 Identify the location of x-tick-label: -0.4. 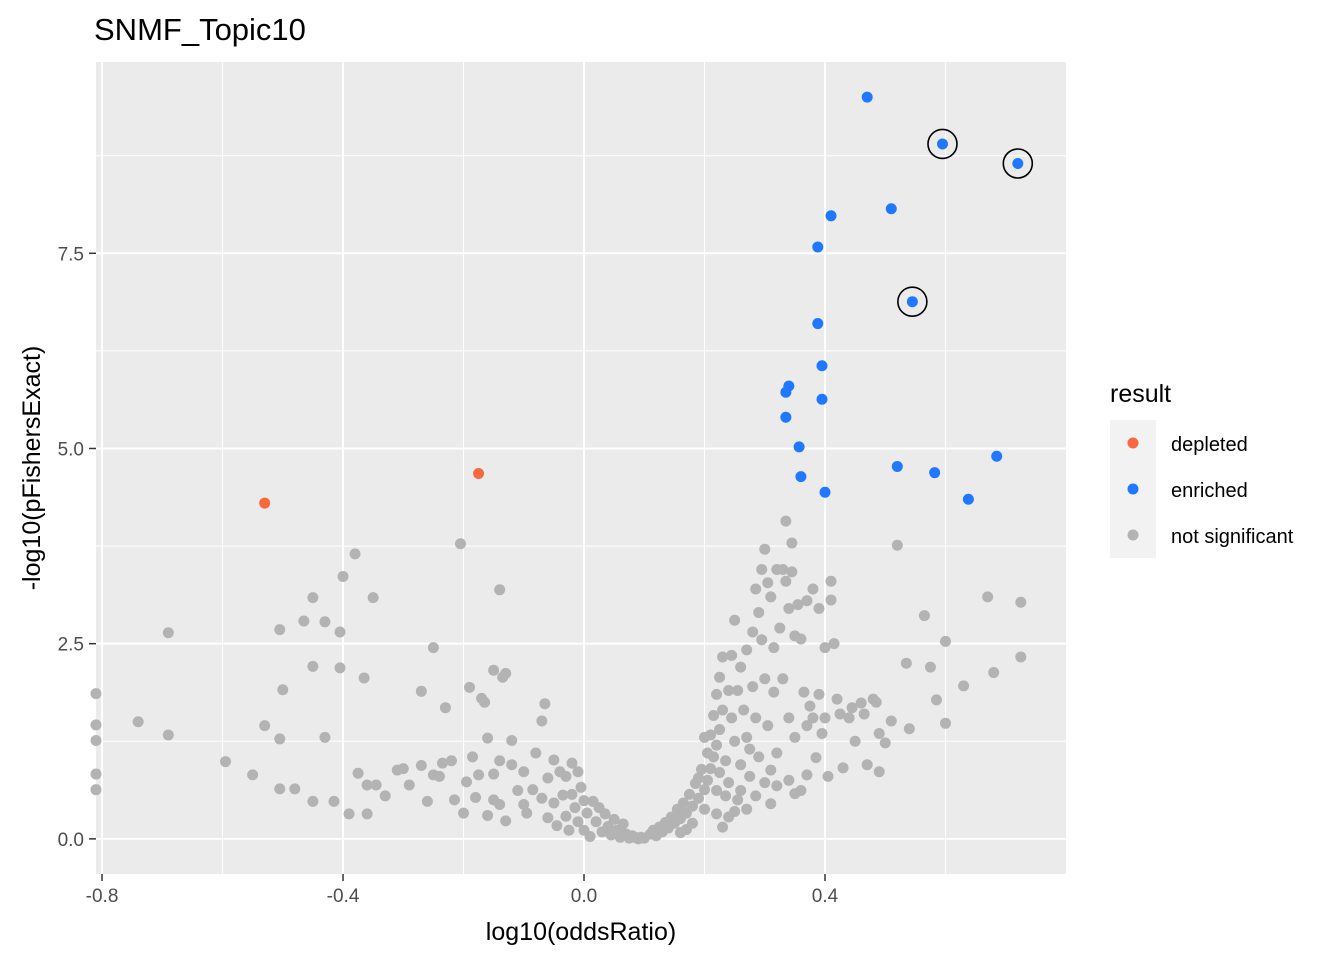
(343, 896).